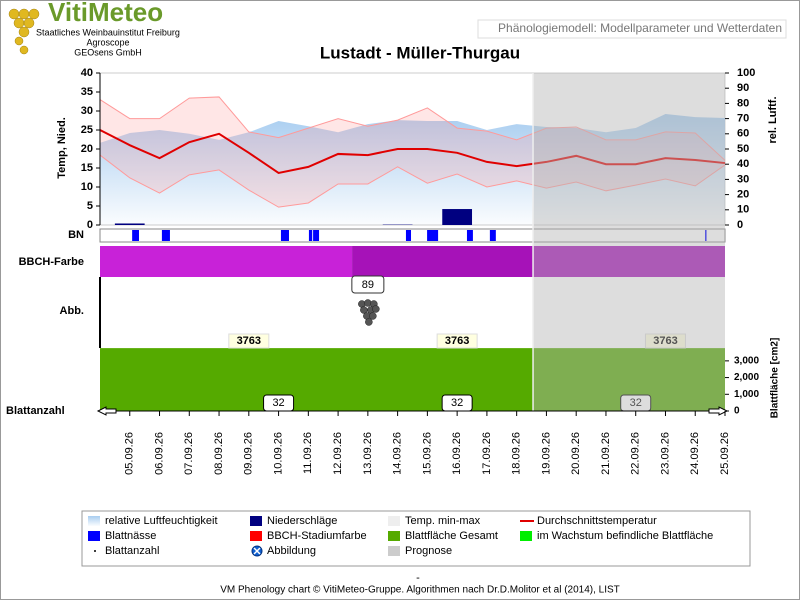  I want to click on y3-tick-label: 2,000, so click(746, 377).